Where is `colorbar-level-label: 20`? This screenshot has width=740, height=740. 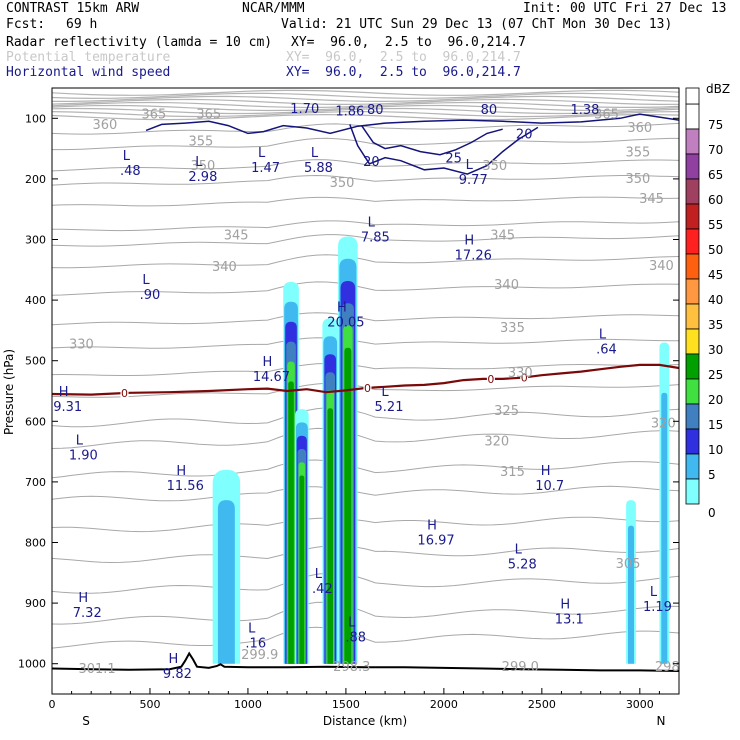
colorbar-level-label: 20 is located at coordinates (715, 400).